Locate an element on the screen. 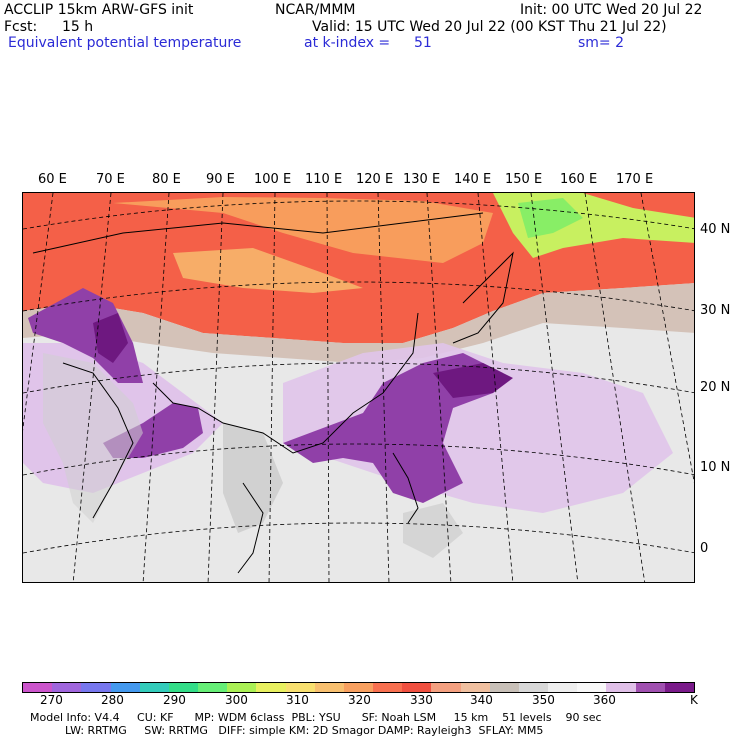 The height and width of the screenshot is (740, 740). level-value: 51 is located at coordinates (423, 43).